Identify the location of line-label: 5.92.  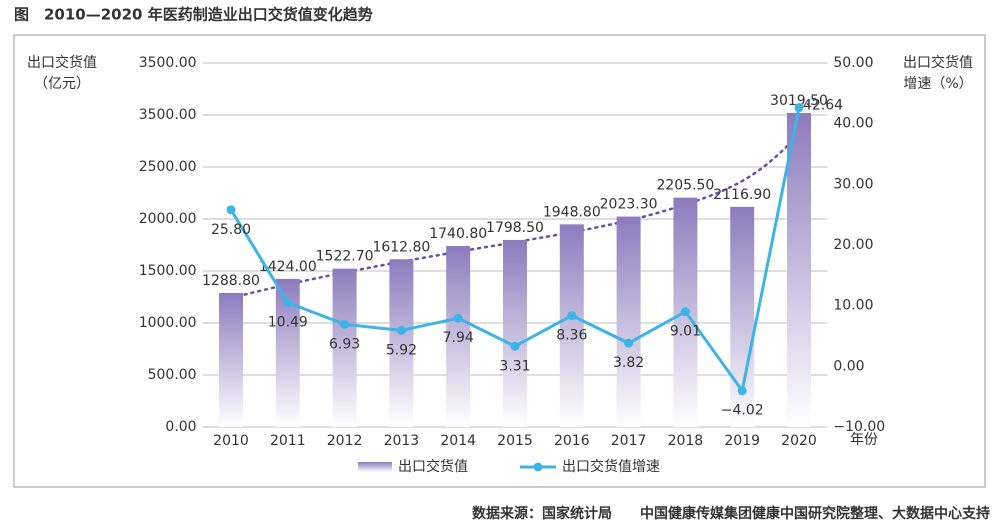
(401, 350).